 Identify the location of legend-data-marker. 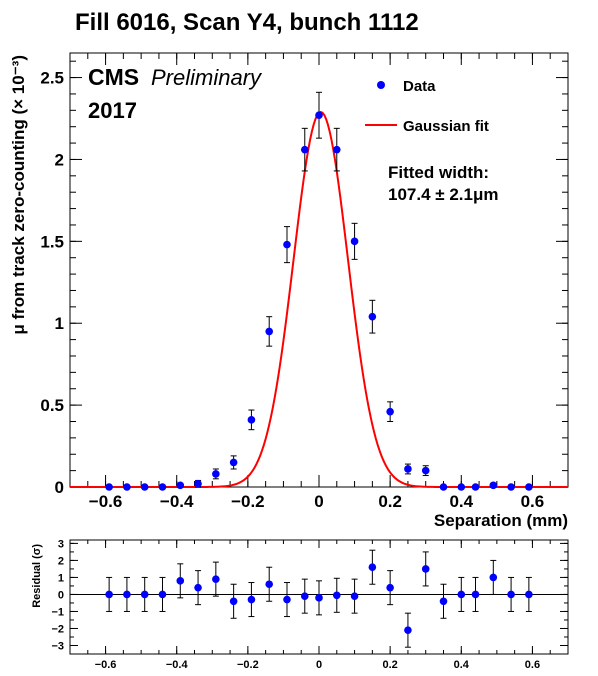
(381, 85).